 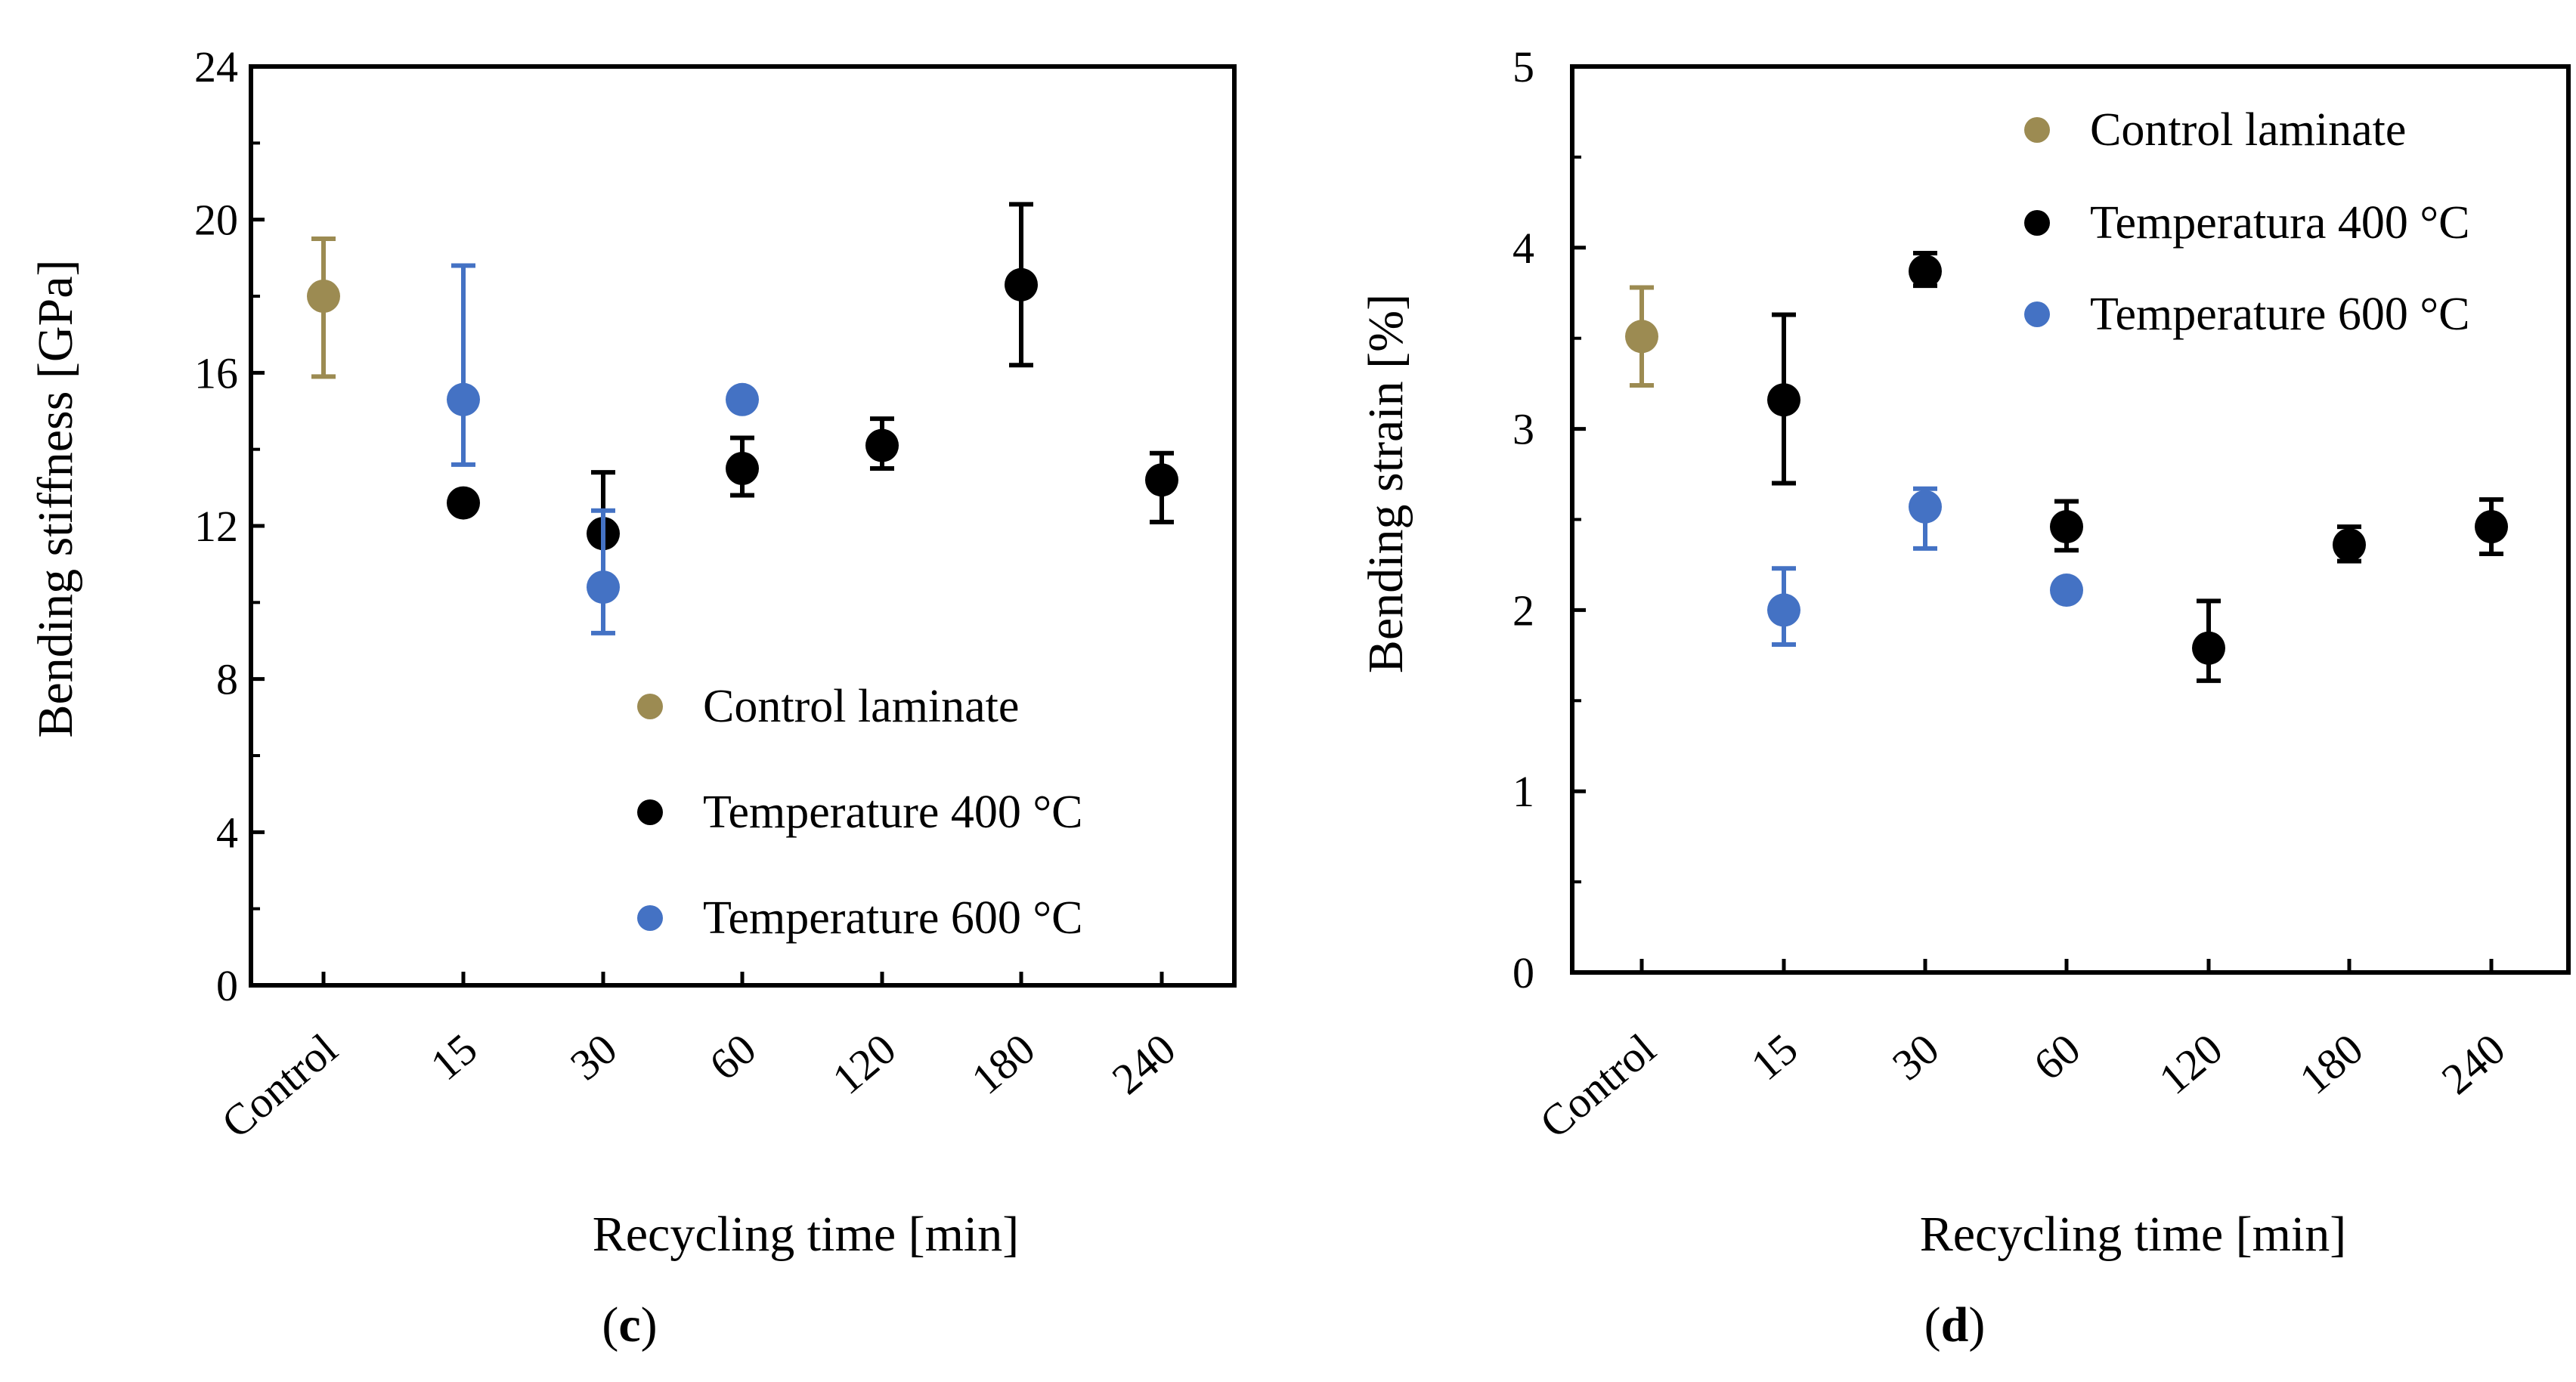 I want to click on y-tick-label: 12, so click(x=216, y=526).